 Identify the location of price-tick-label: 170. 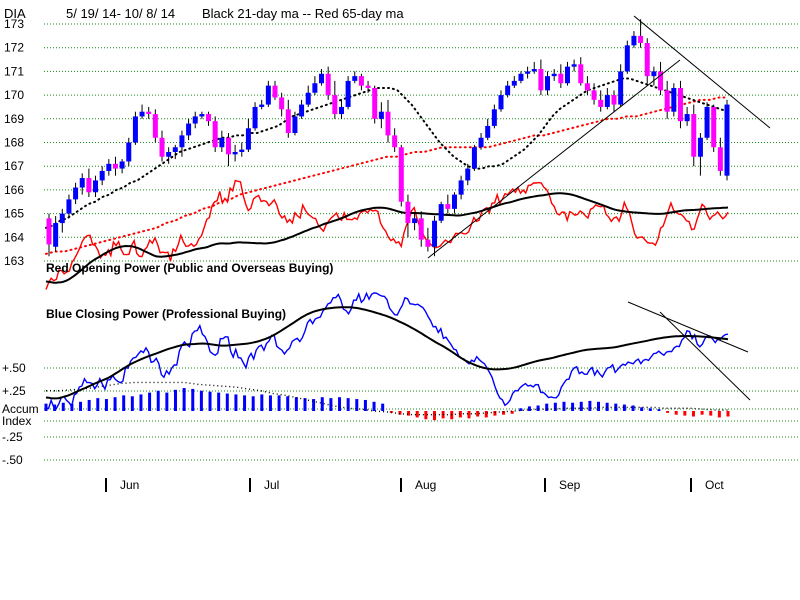
(14, 95).